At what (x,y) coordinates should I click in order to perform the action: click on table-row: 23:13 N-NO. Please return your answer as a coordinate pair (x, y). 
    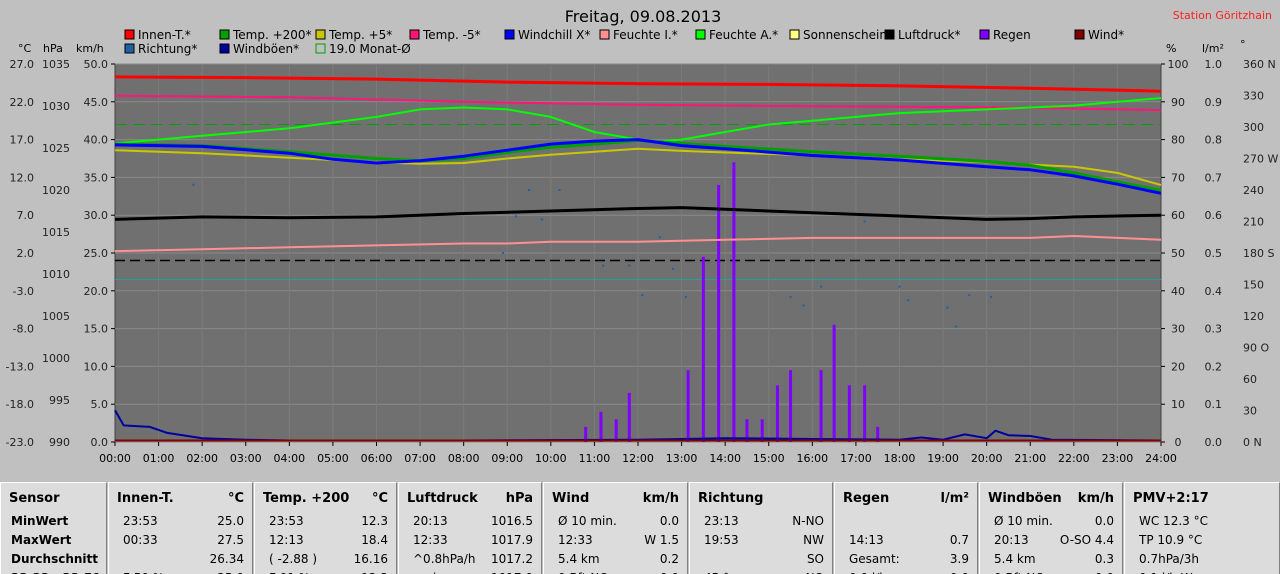
    Looking at the image, I should click on (761, 521).